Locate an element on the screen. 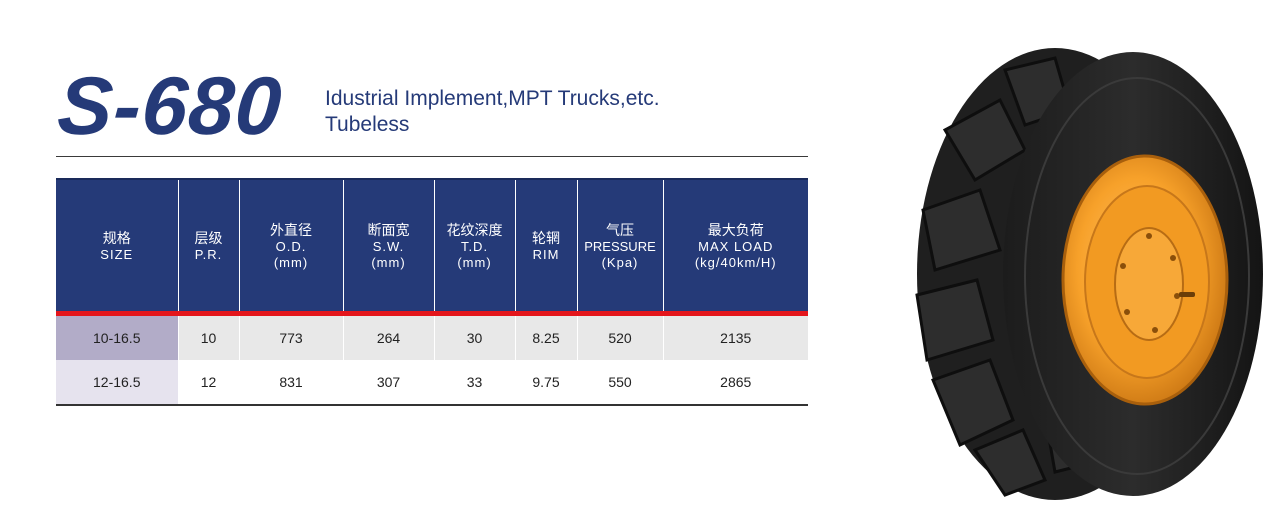 This screenshot has width=1278, height=529. cell-td: 30 is located at coordinates (474, 338).